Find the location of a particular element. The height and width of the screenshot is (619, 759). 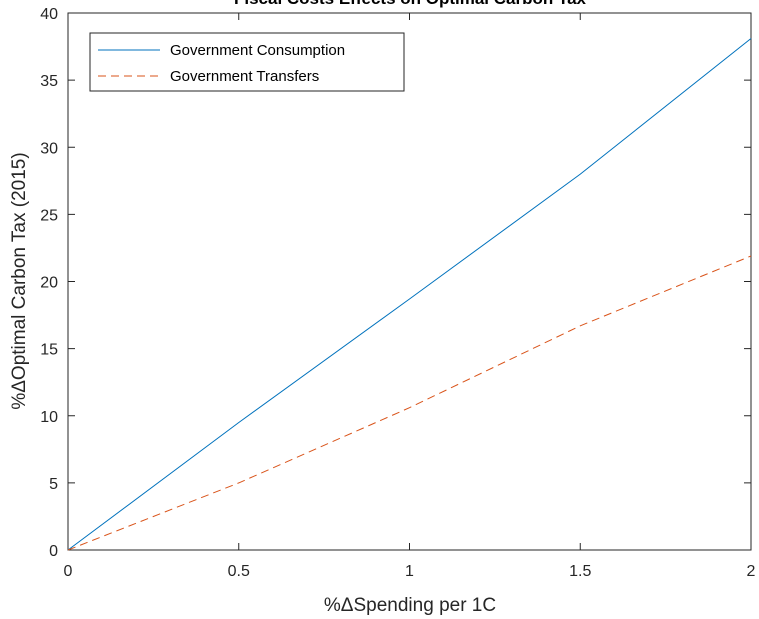

y-tick-label: 5 is located at coordinates (53, 484).